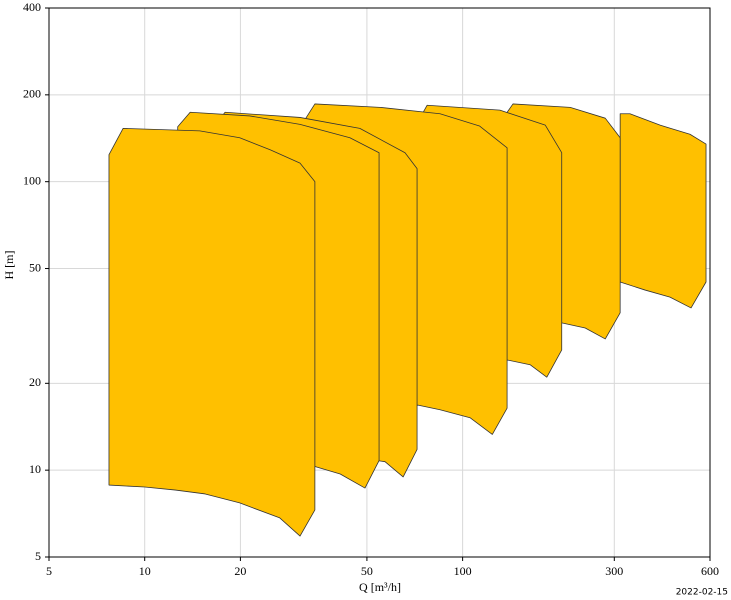 The width and height of the screenshot is (731, 600). I want to click on x-tick-label: 10, so click(145, 571).